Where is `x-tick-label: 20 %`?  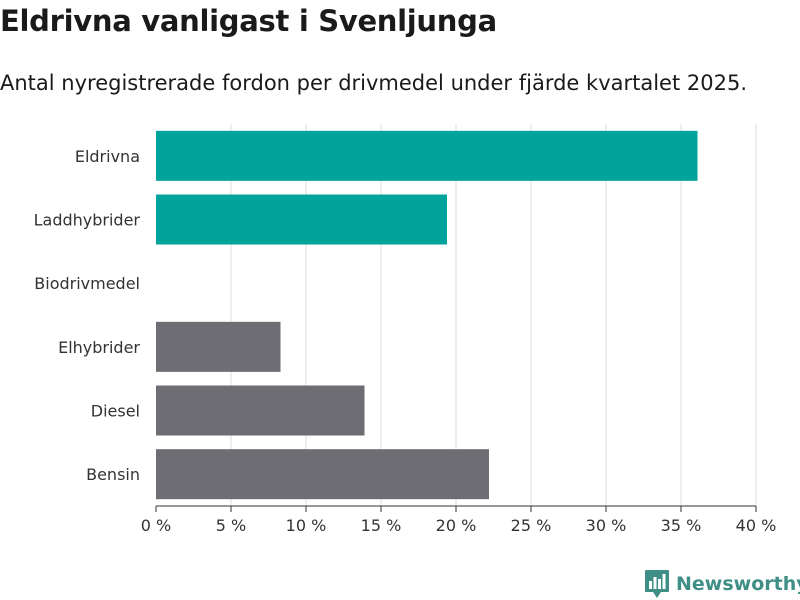
x-tick-label: 20 % is located at coordinates (456, 525).